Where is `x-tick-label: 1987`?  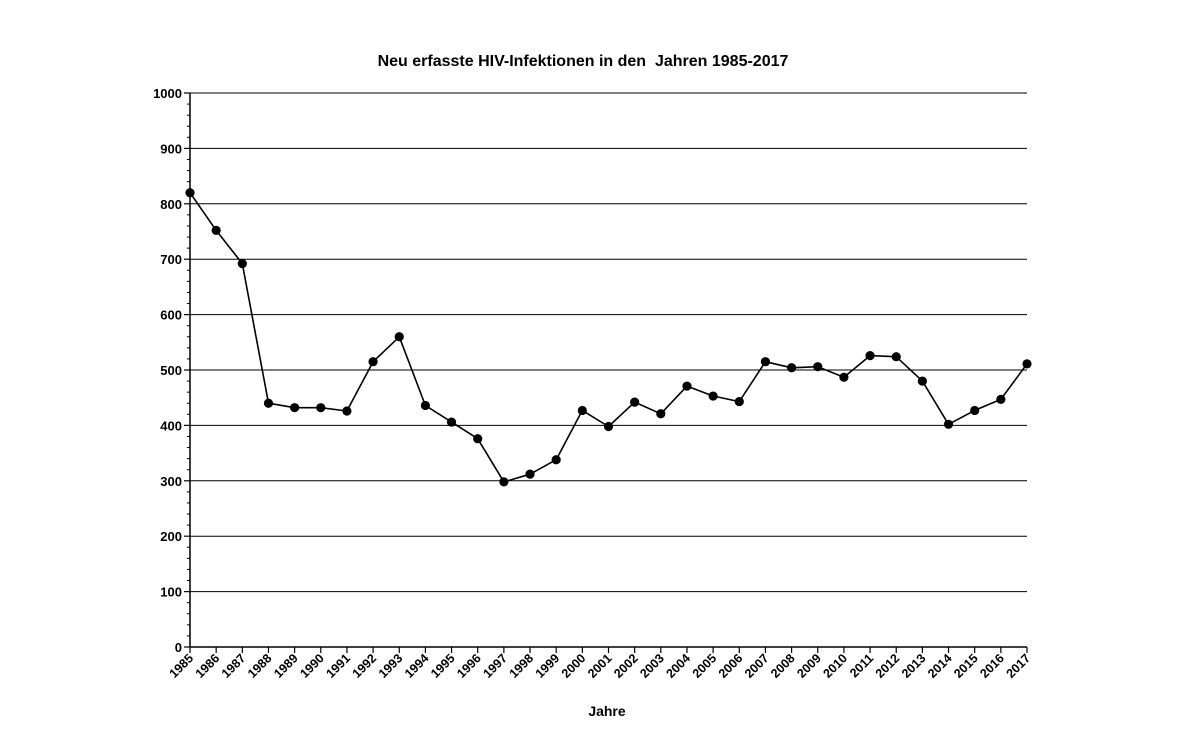 x-tick-label: 1987 is located at coordinates (234, 666).